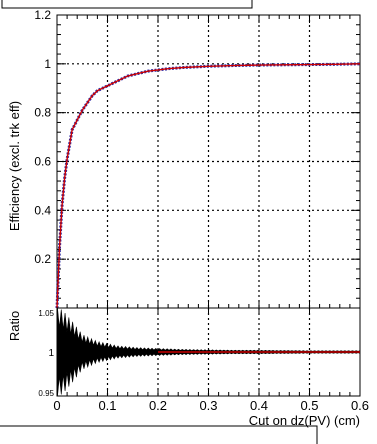  I want to click on x-tick-label: 0.5, so click(309, 405).